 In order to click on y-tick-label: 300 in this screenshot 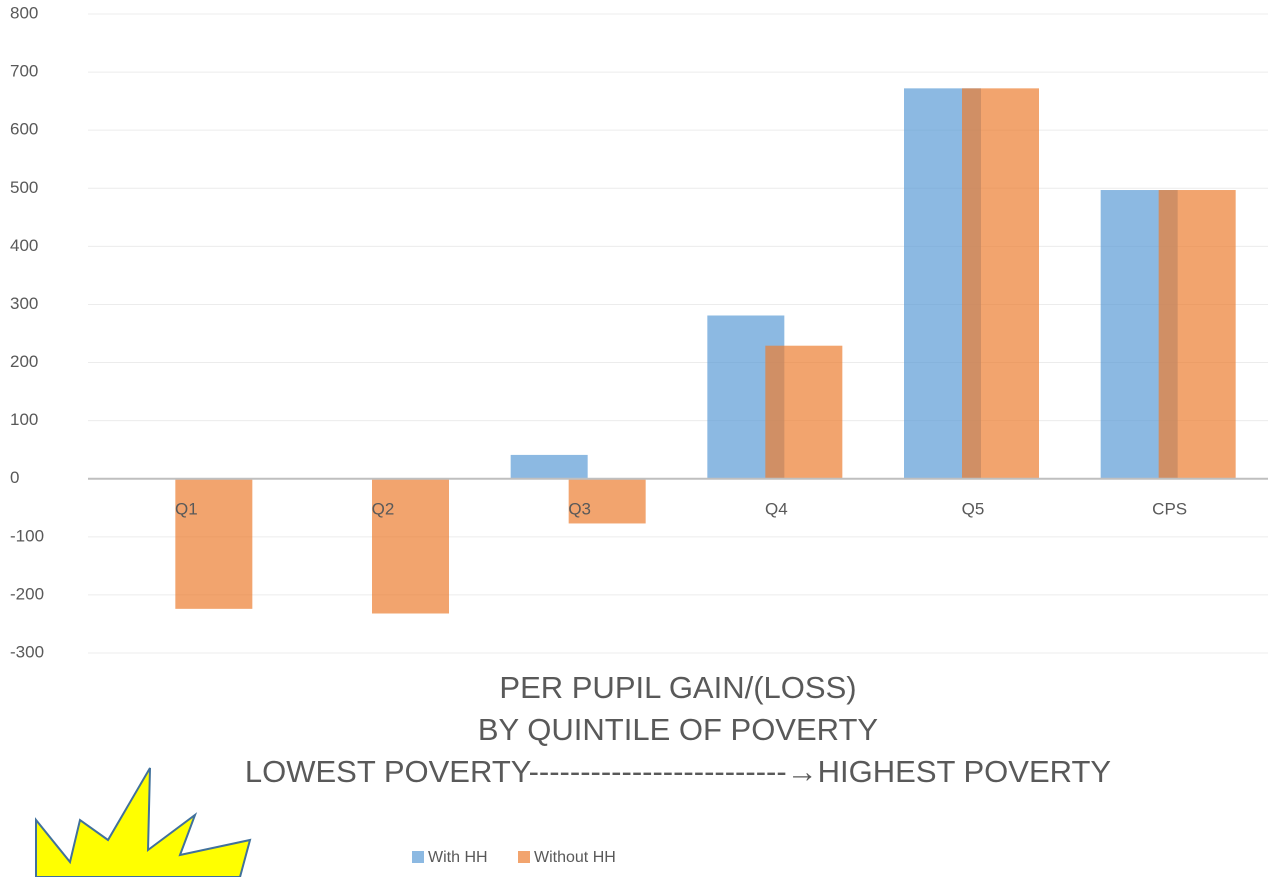, I will do `click(24, 303)`.